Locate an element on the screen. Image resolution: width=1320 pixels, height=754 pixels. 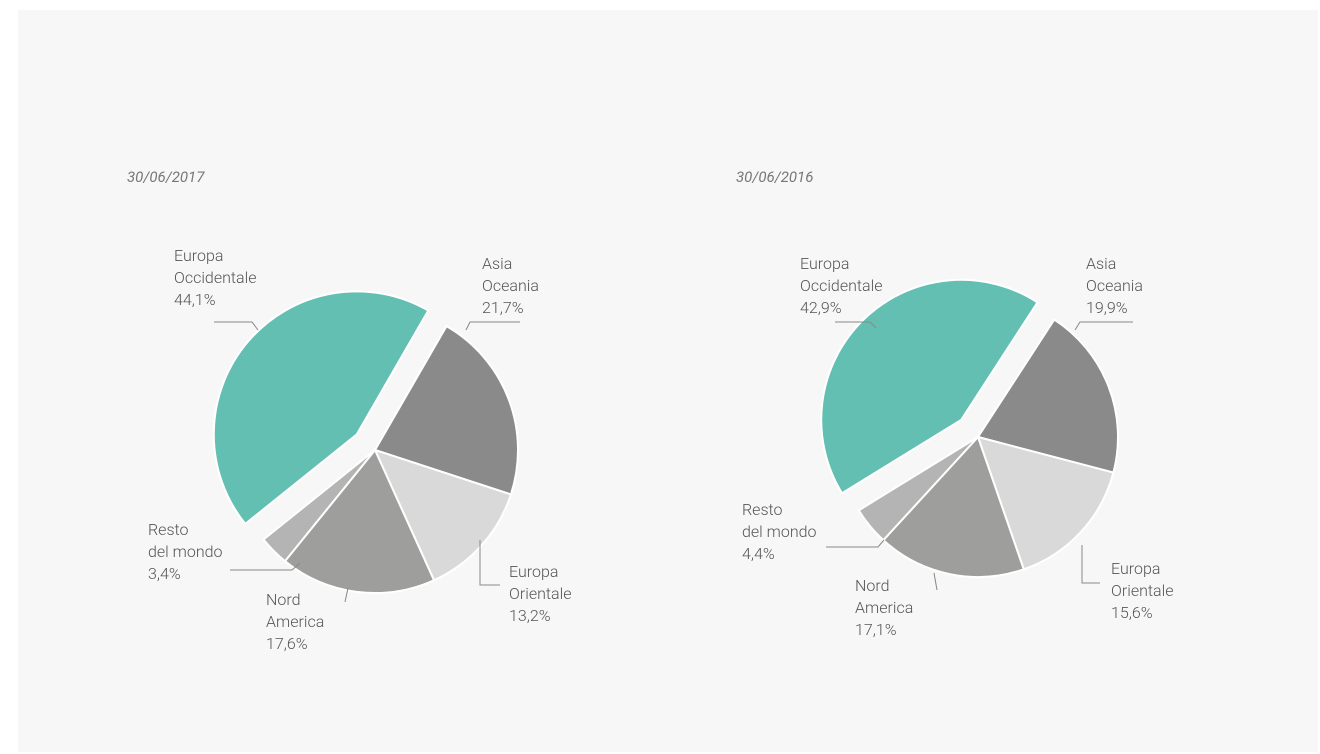
value-label: 21,7% is located at coordinates (503, 307).